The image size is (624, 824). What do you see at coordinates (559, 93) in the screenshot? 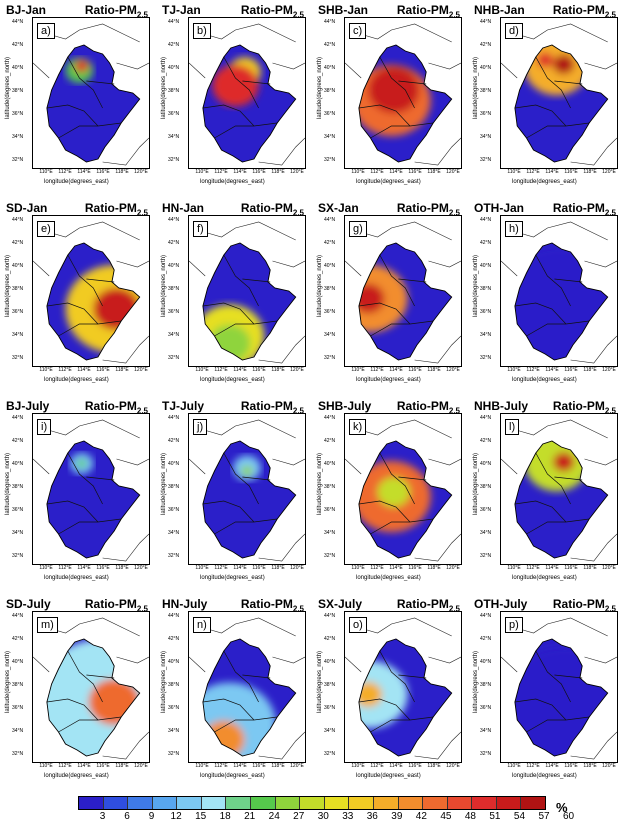
I see `map-frame: d)` at bounding box center [559, 93].